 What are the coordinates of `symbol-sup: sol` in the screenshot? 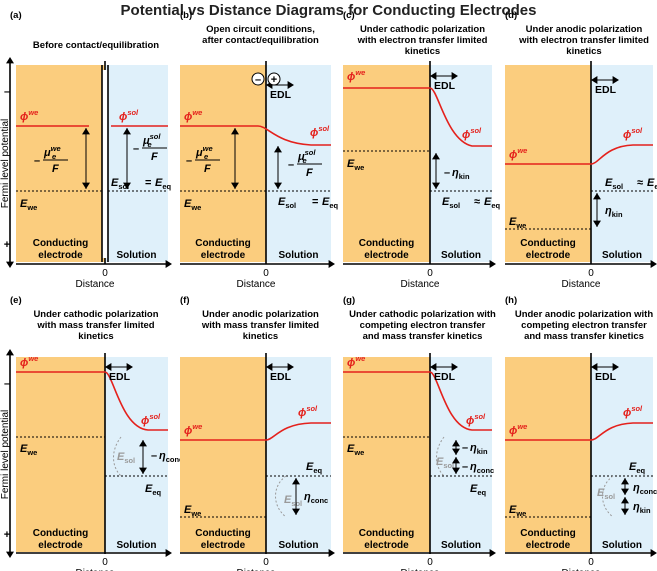 It's located at (155, 416).